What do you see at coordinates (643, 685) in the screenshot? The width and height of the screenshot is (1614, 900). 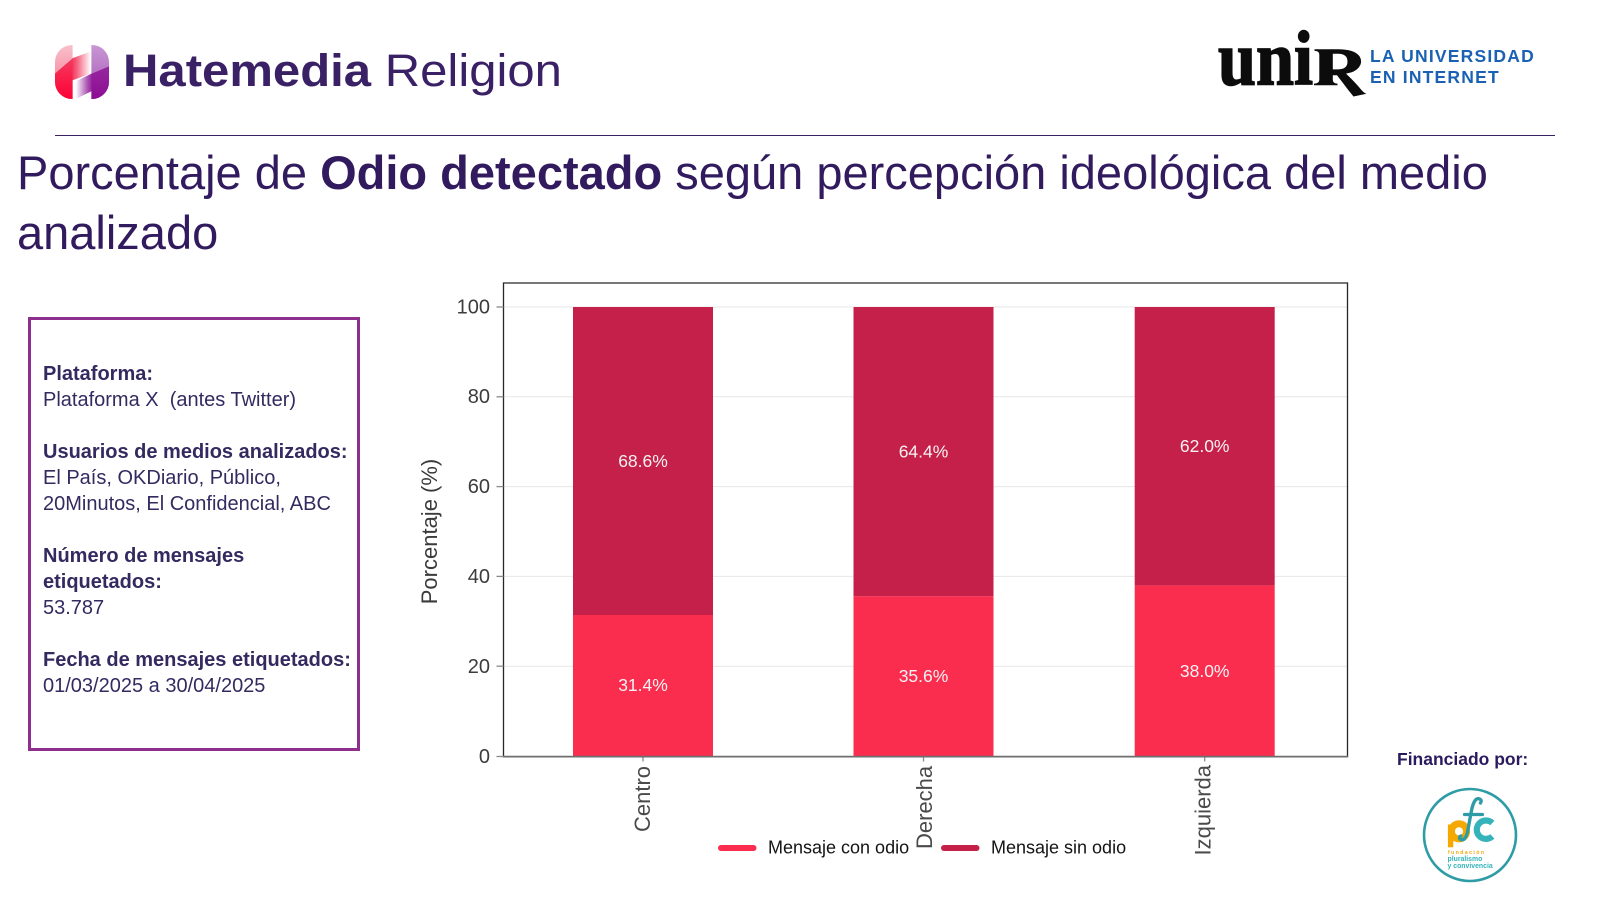 I see `svg-text: 31.4%` at bounding box center [643, 685].